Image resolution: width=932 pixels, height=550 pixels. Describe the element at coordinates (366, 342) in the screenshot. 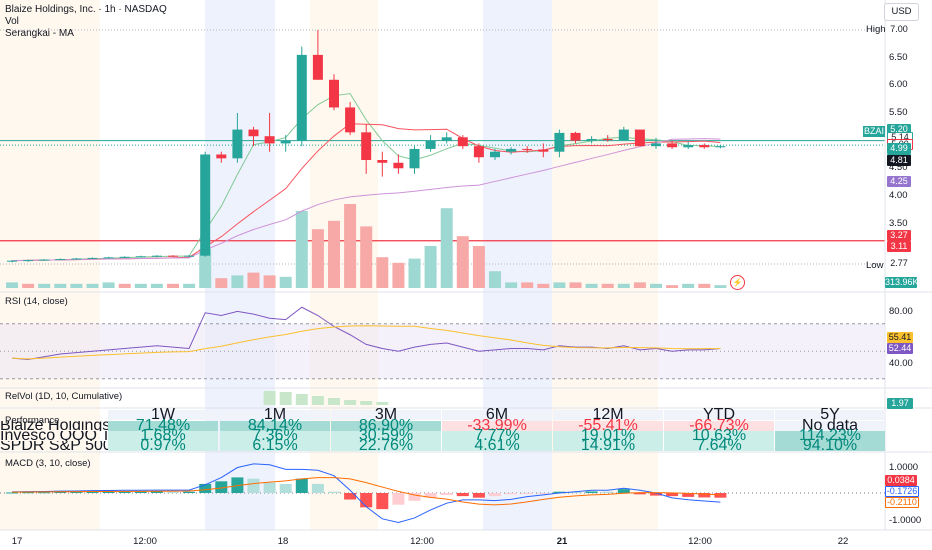

I see `rsi-ma-line` at that location.